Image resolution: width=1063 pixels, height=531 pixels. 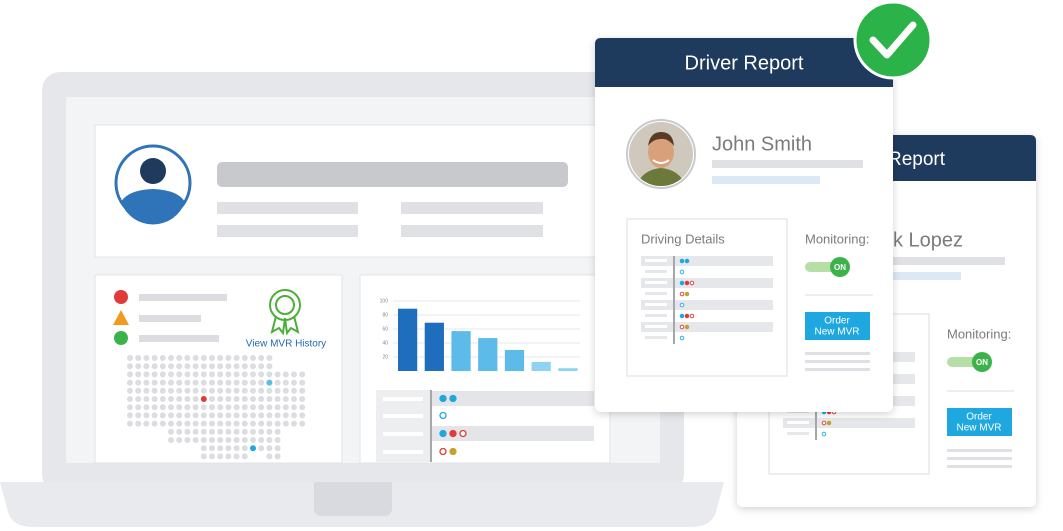 I want to click on toggle-label: ON, so click(x=840, y=267).